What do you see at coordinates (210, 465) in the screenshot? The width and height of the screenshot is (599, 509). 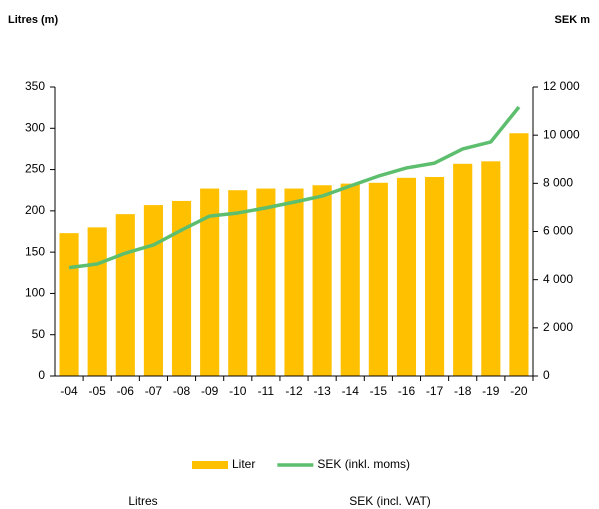 I see `legend-swatch` at bounding box center [210, 465].